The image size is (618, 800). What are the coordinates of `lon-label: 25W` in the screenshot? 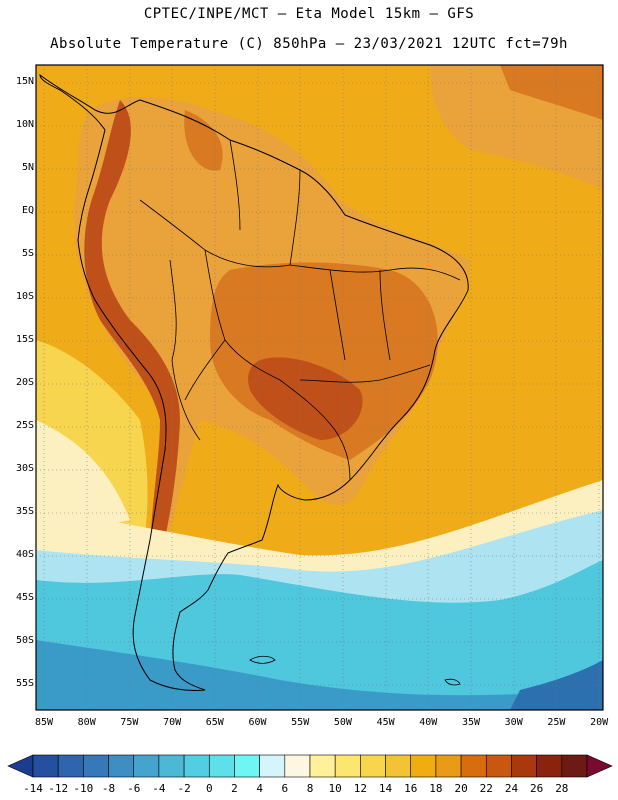 It's located at (556, 722).